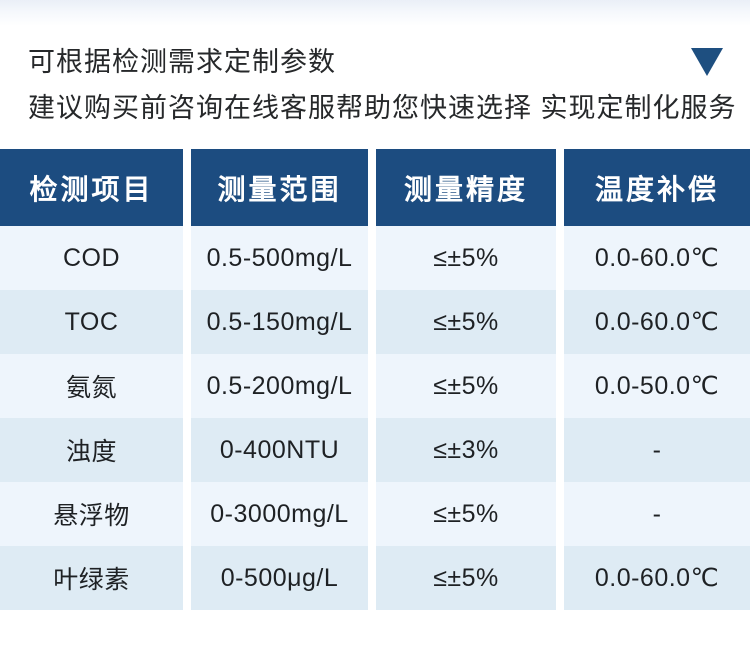 This screenshot has width=750, height=660. Describe the element at coordinates (91, 258) in the screenshot. I see `table-cell: COD` at that location.